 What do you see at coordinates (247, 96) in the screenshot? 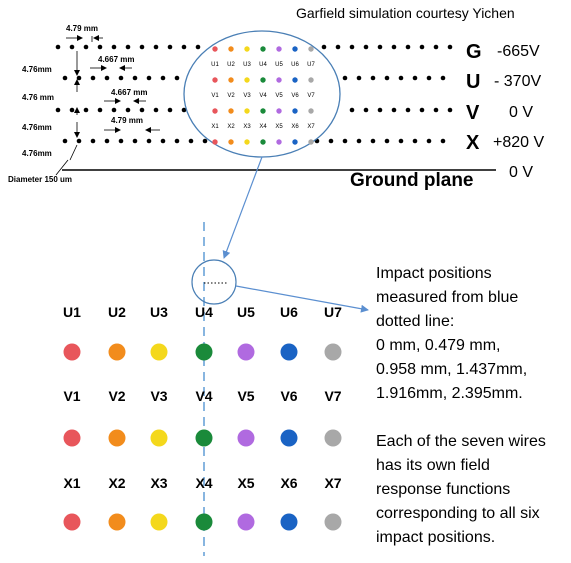
I see `zoom-wire-label: V3` at bounding box center [247, 96].